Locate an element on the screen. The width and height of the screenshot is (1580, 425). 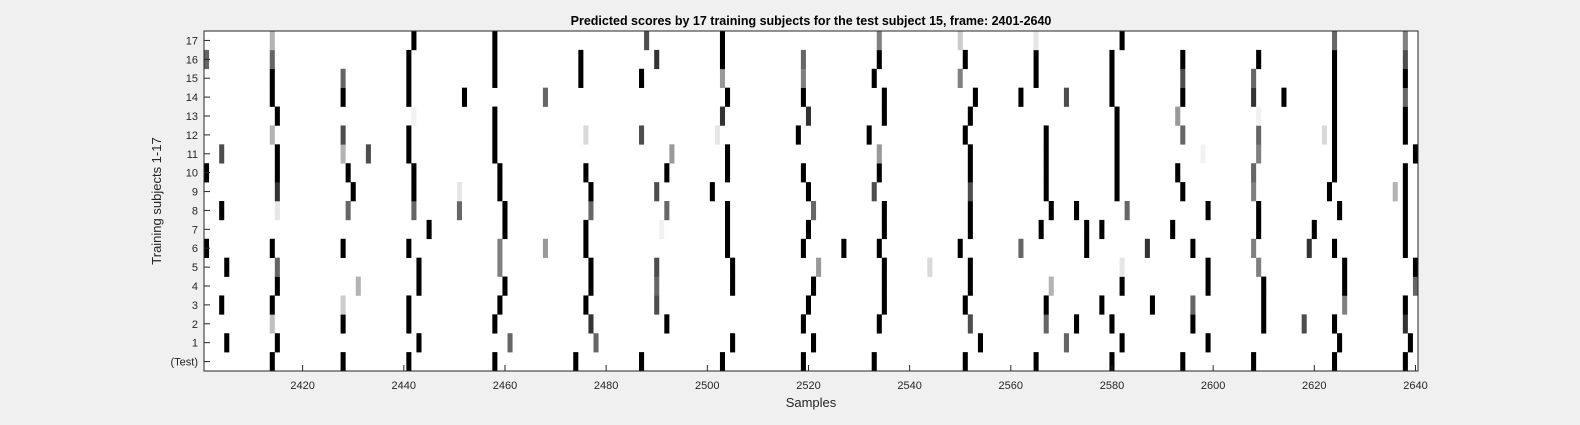
y-tick-label: 5 is located at coordinates (195, 268).